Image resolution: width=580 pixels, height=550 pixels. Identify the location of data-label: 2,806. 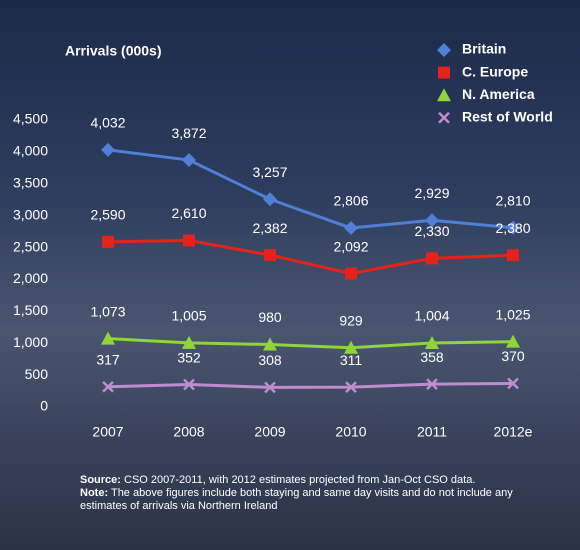
(350, 201).